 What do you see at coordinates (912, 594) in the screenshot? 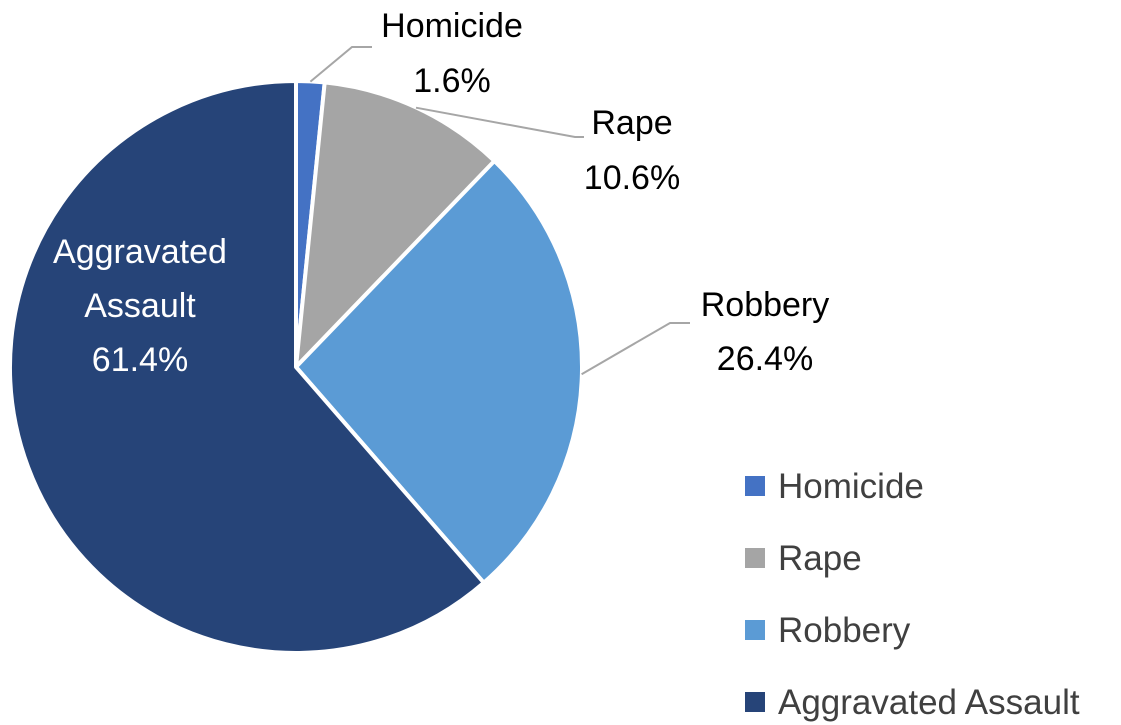
I see `legend: Homicide Rape Robbery Aggravated Assault` at bounding box center [912, 594].